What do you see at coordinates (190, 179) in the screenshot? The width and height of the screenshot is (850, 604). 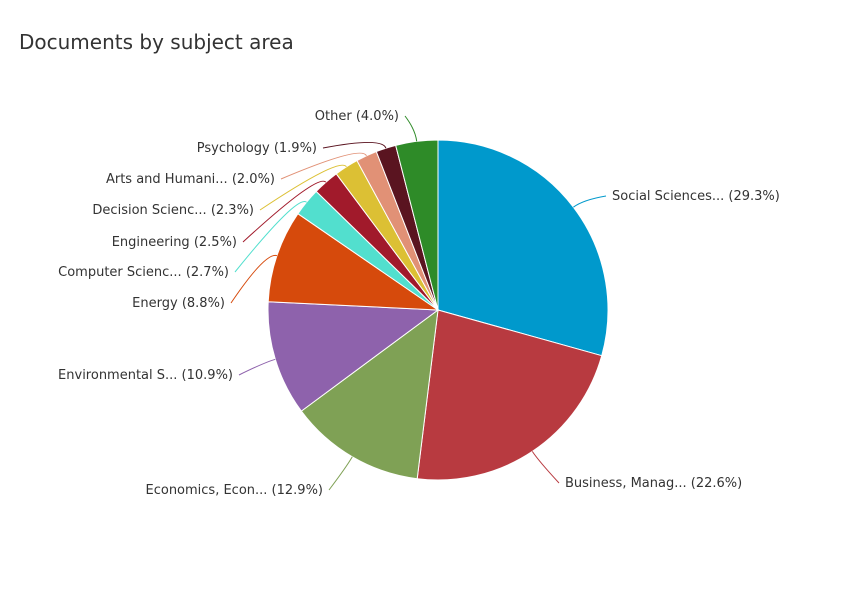 I see `slice-label: Arts and Humani... (2.0%)` at bounding box center [190, 179].